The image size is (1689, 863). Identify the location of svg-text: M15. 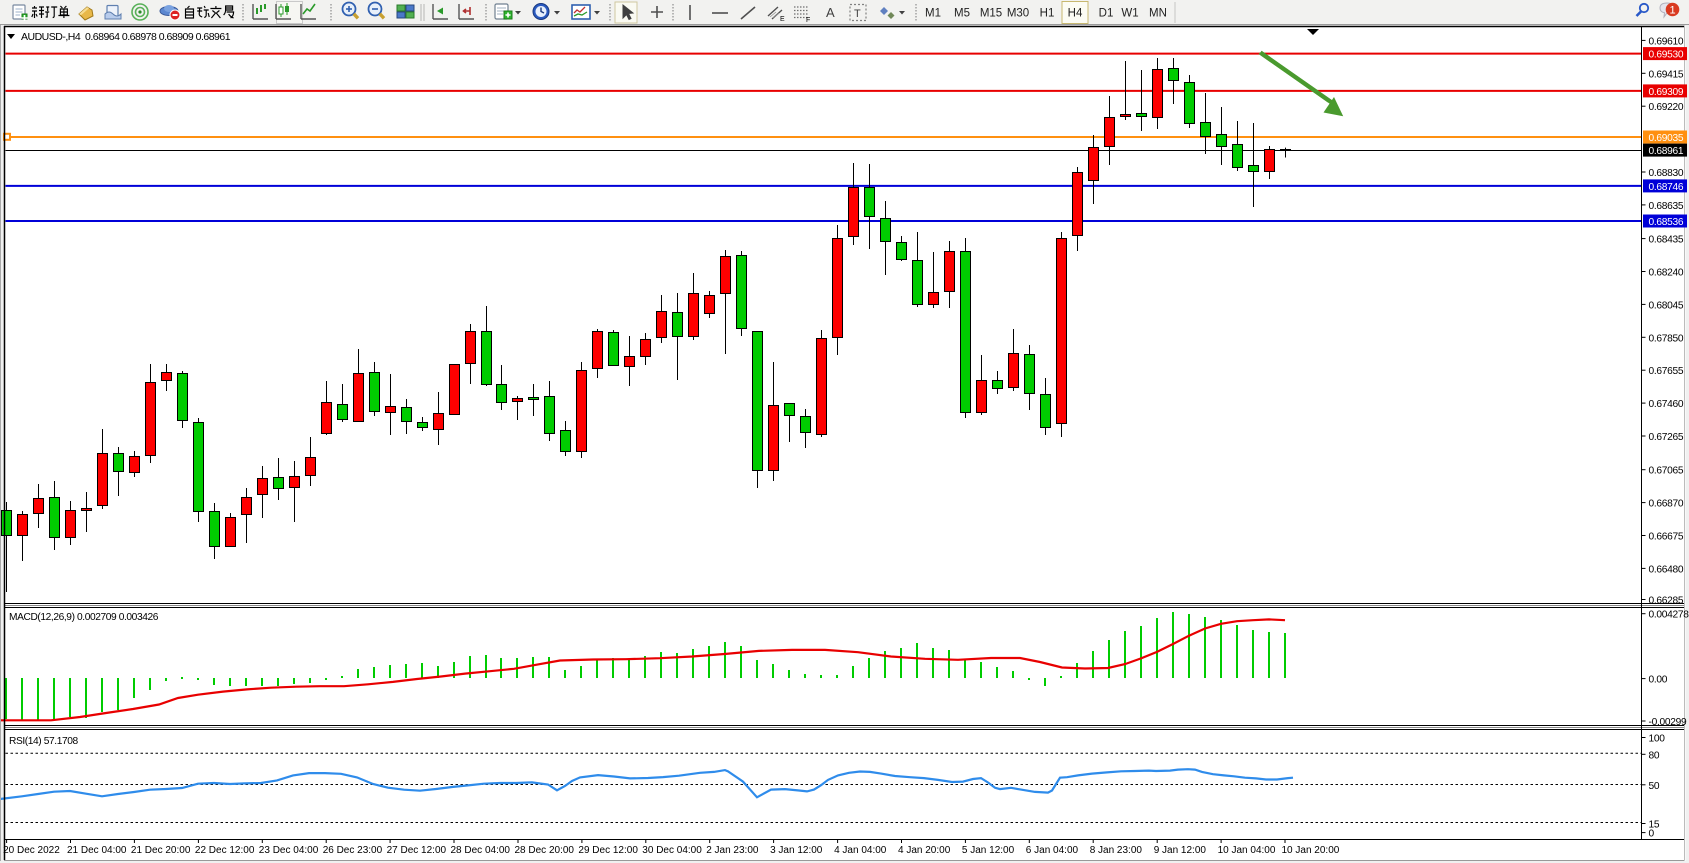
(991, 14).